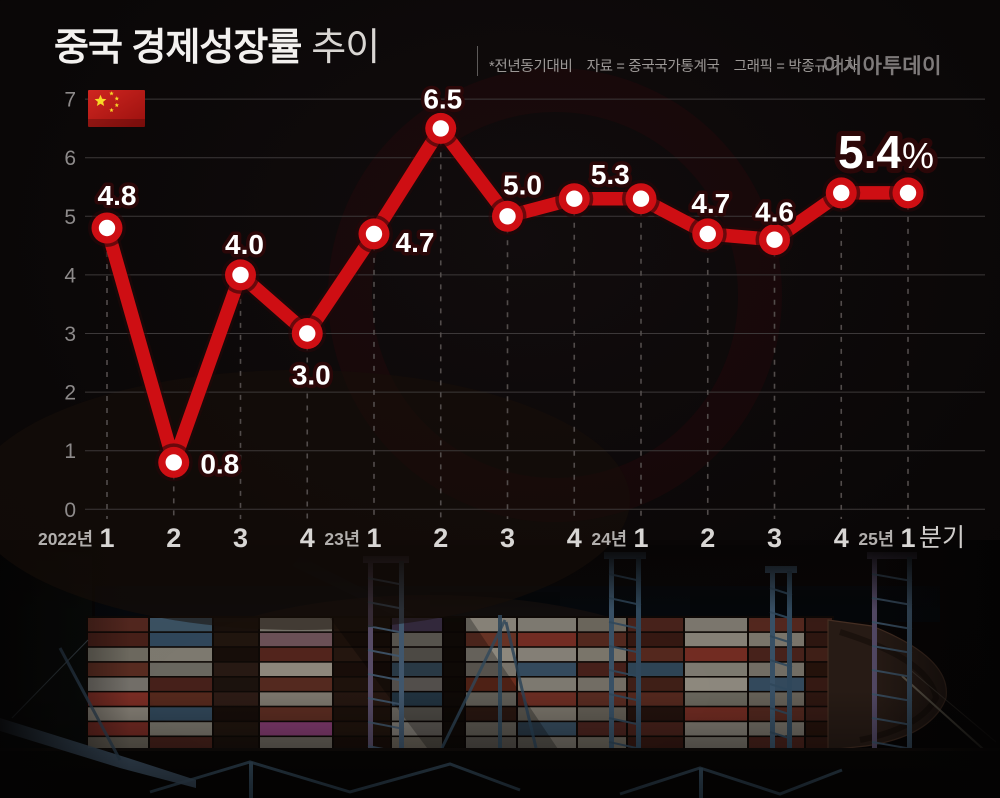  What do you see at coordinates (70, 217) in the screenshot?
I see `y-axis-tick-label: 5` at bounding box center [70, 217].